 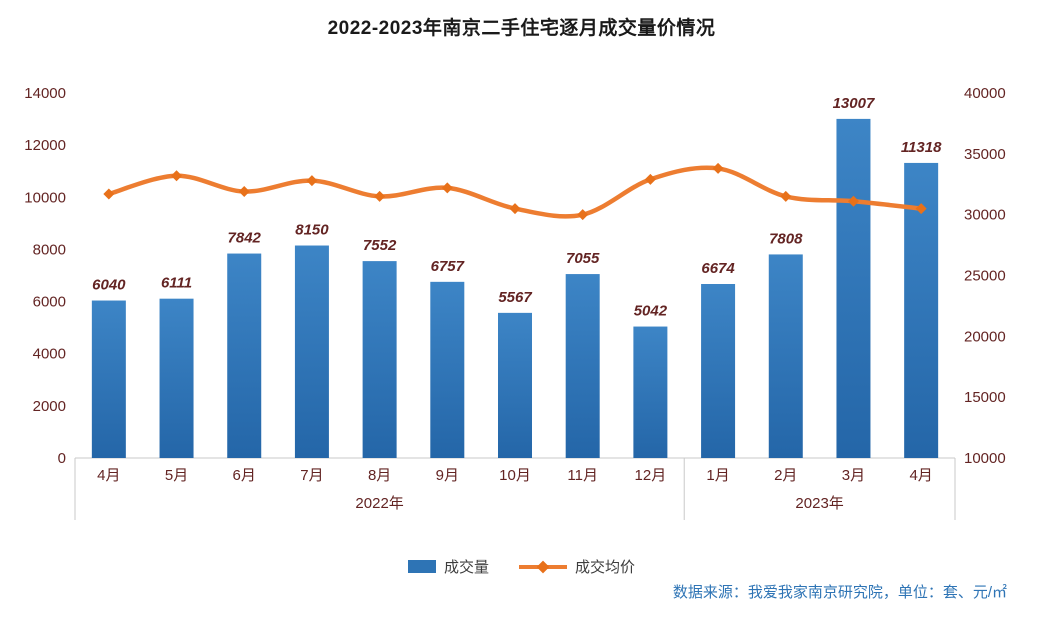 I want to click on left-axis-tick-label: 2000, so click(x=49, y=406).